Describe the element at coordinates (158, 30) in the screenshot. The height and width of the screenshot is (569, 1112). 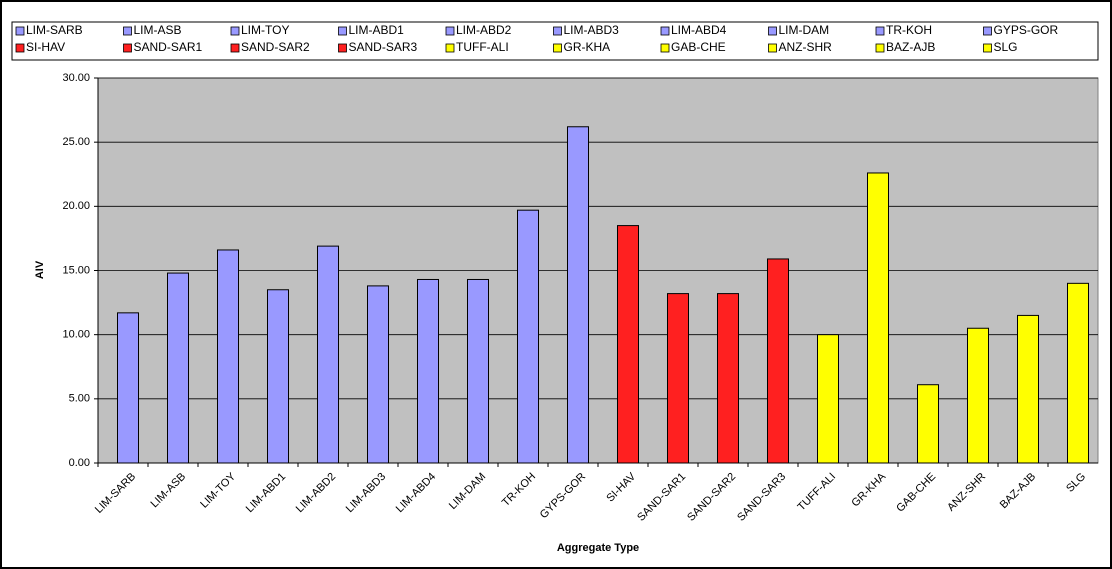
I see `legend-label: LIM-ASB` at that location.